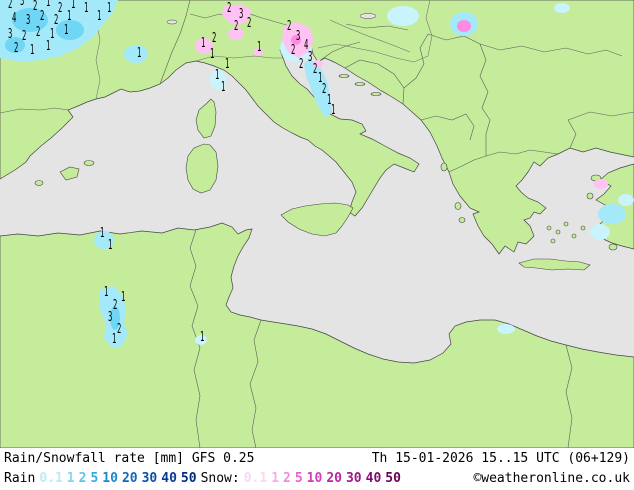  What do you see at coordinates (89, 163) in the screenshot?
I see `island-menorca` at bounding box center [89, 163].